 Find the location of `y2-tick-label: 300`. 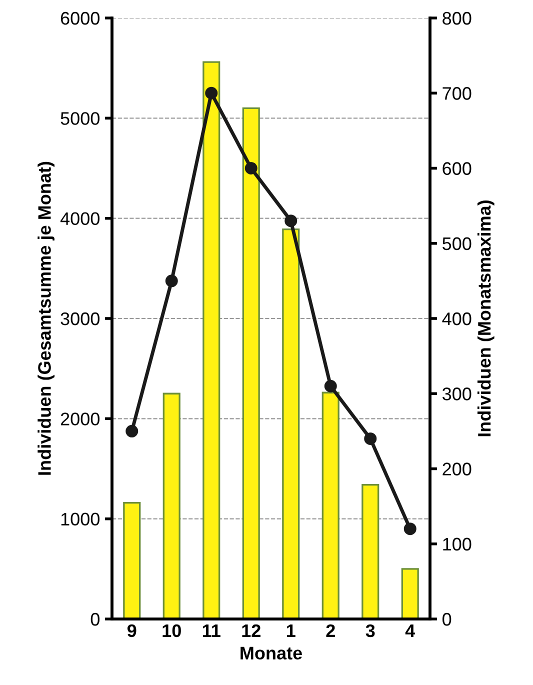

y2-tick-label: 300 is located at coordinates (457, 394).